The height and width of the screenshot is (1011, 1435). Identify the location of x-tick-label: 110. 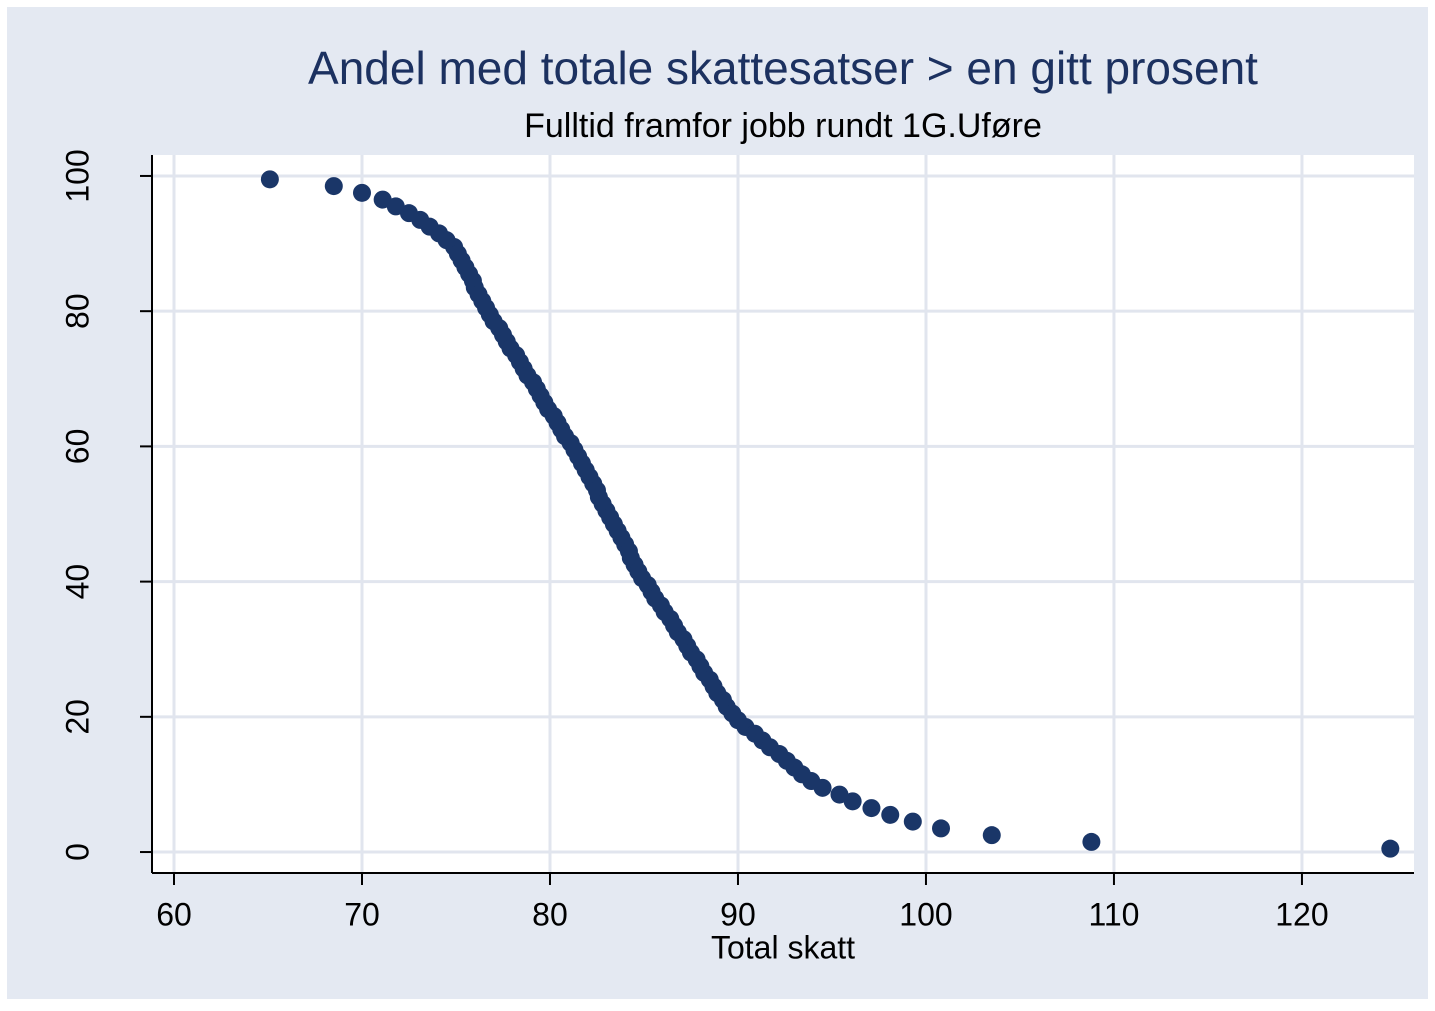
(1113, 914).